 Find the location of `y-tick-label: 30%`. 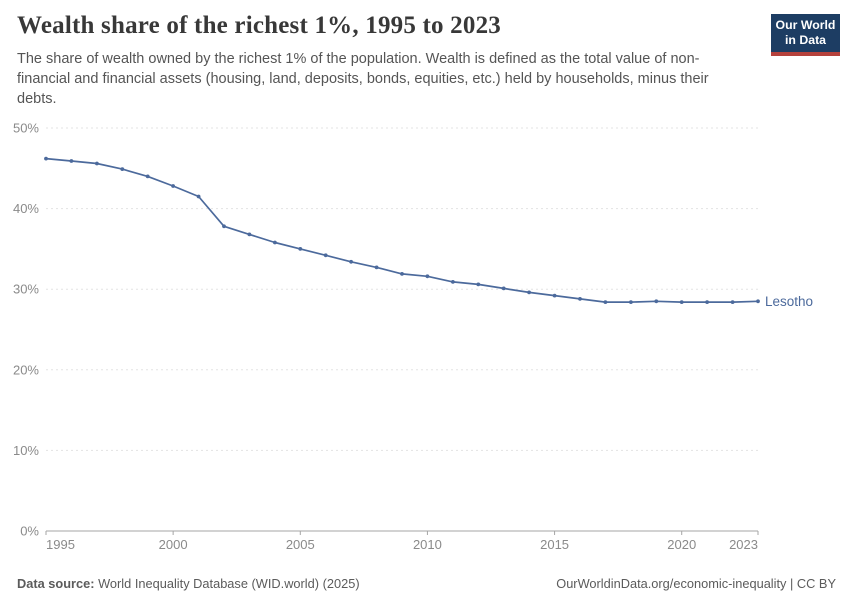

y-tick-label: 30% is located at coordinates (26, 289).